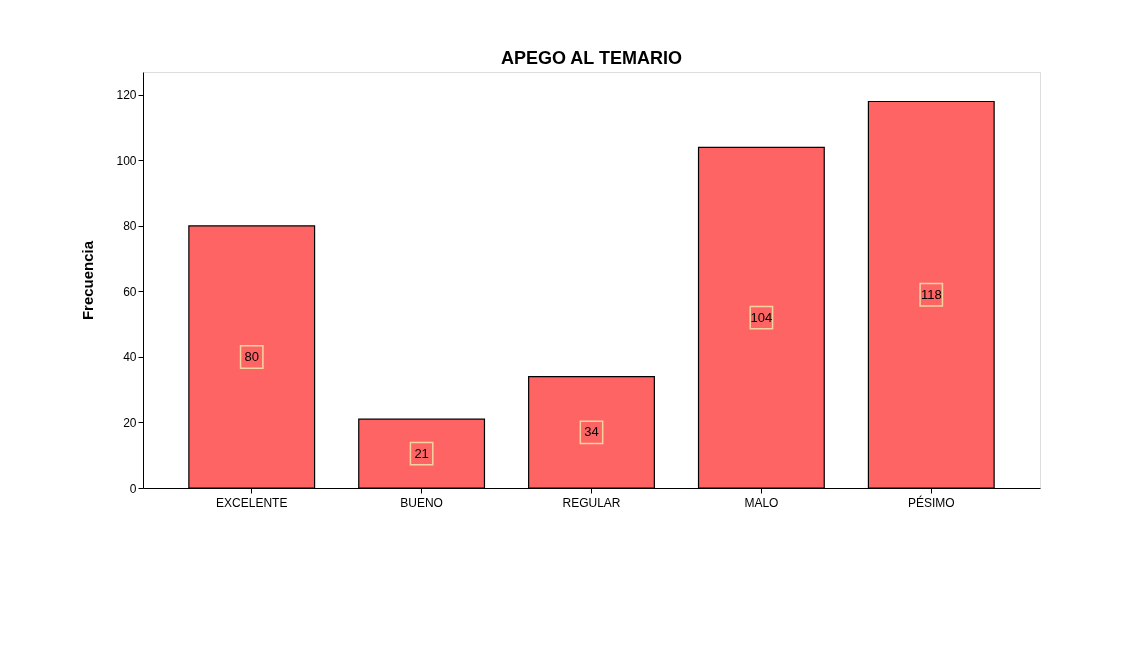 This screenshot has height=649, width=1127. I want to click on x-tick-label: PÉSIMO, so click(931, 502).